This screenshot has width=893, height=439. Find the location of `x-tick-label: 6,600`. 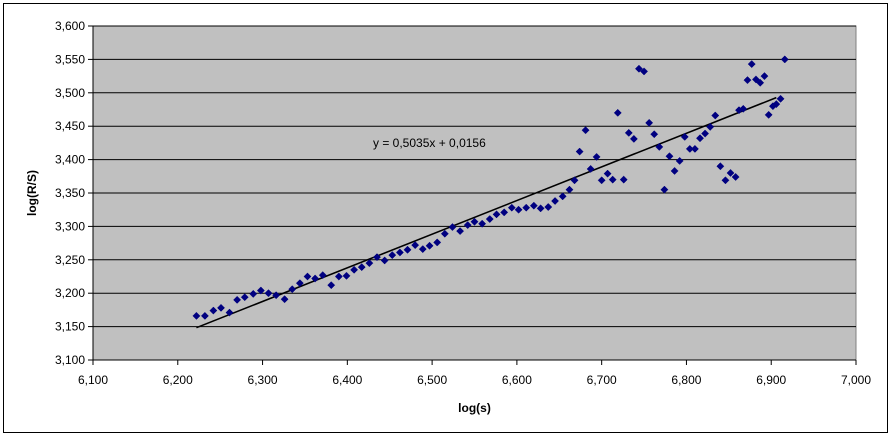

x-tick-label: 6,600 is located at coordinates (517, 380).